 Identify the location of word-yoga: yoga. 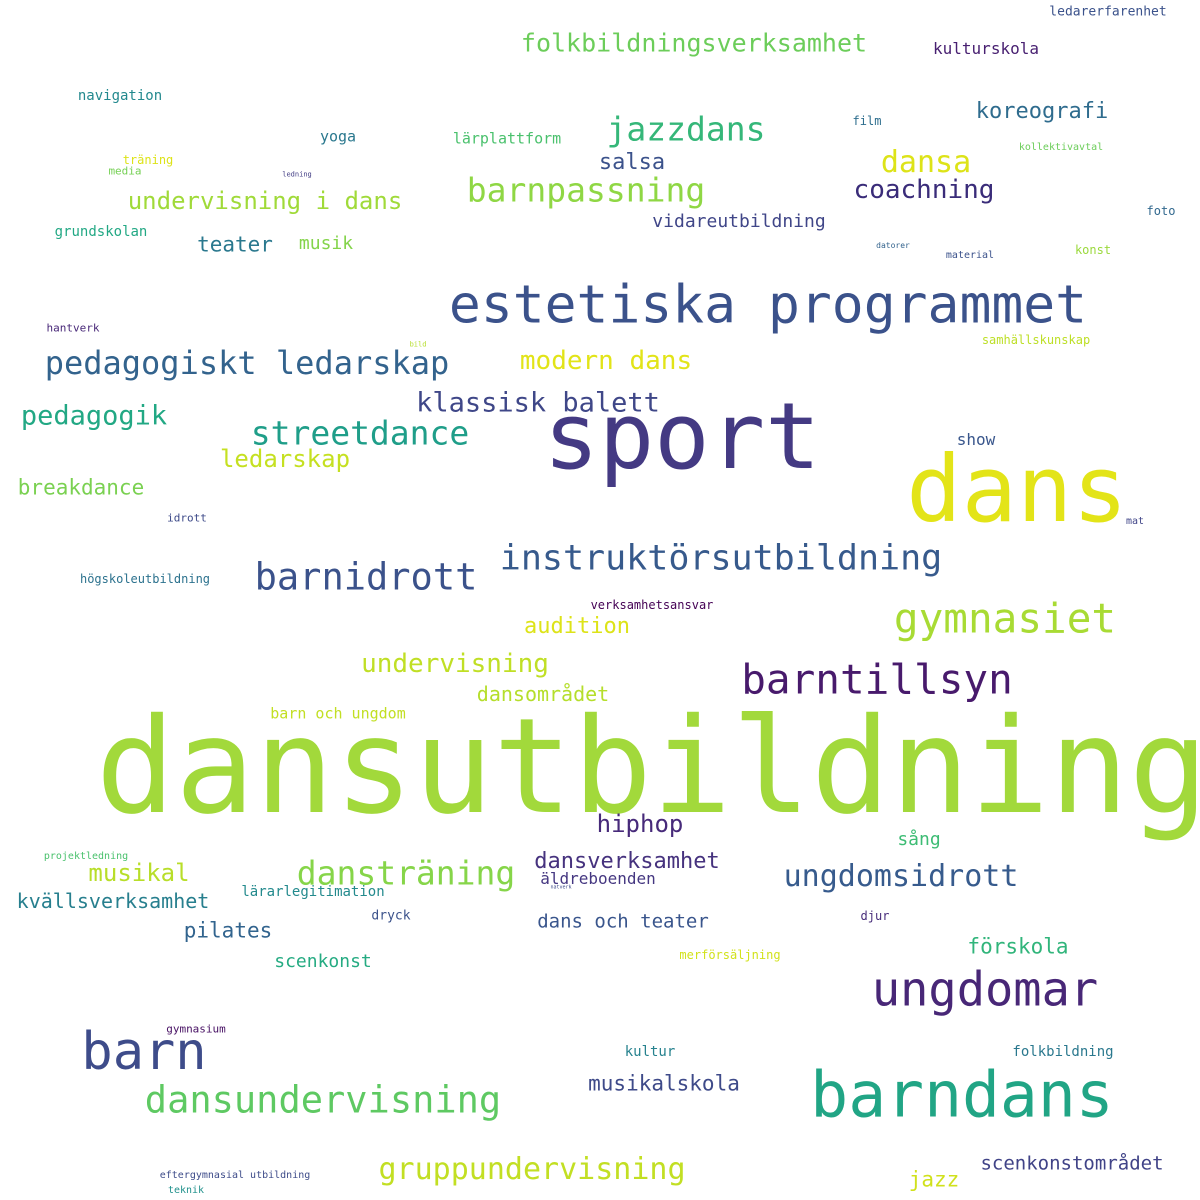
(338, 136).